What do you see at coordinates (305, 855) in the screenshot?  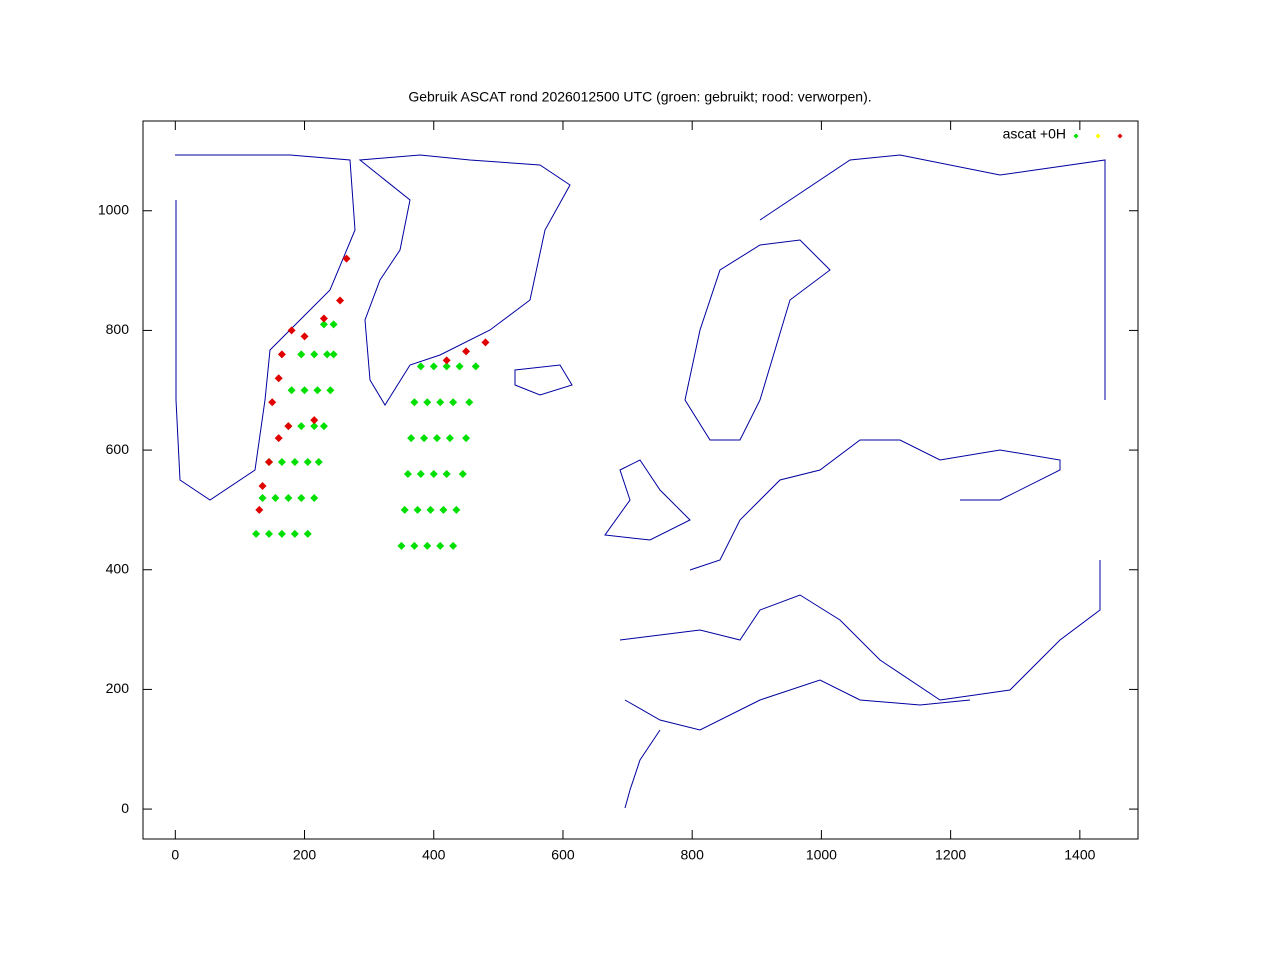 I see `x-tick-label: 200` at bounding box center [305, 855].